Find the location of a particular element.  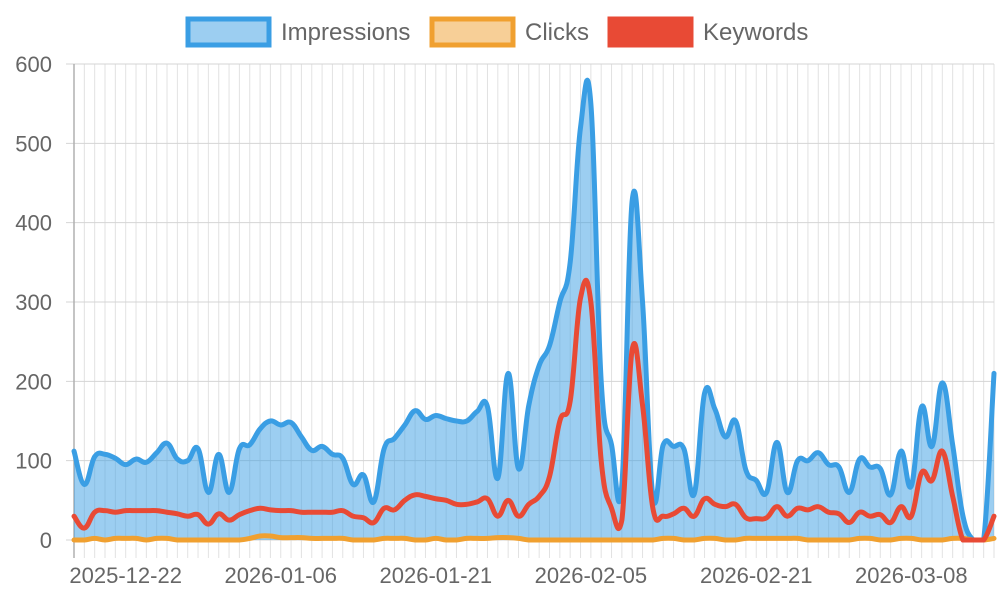

legend-item-keywords: Keywords is located at coordinates (707, 32).